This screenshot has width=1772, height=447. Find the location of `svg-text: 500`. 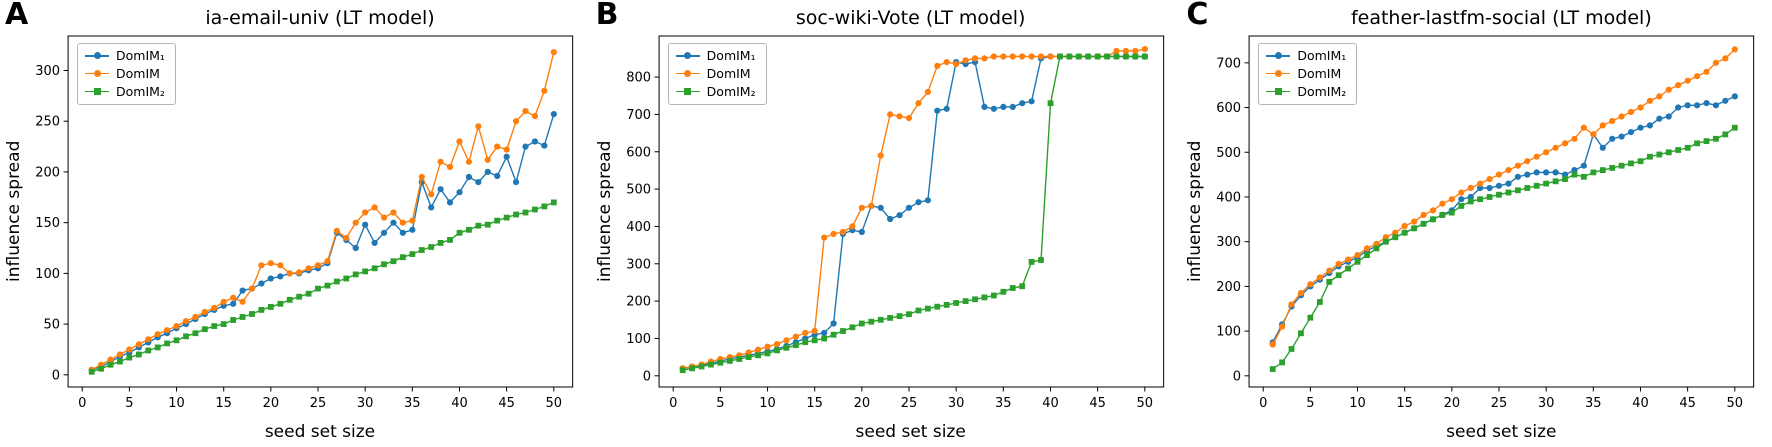

svg-text: 500 is located at coordinates (1229, 153).